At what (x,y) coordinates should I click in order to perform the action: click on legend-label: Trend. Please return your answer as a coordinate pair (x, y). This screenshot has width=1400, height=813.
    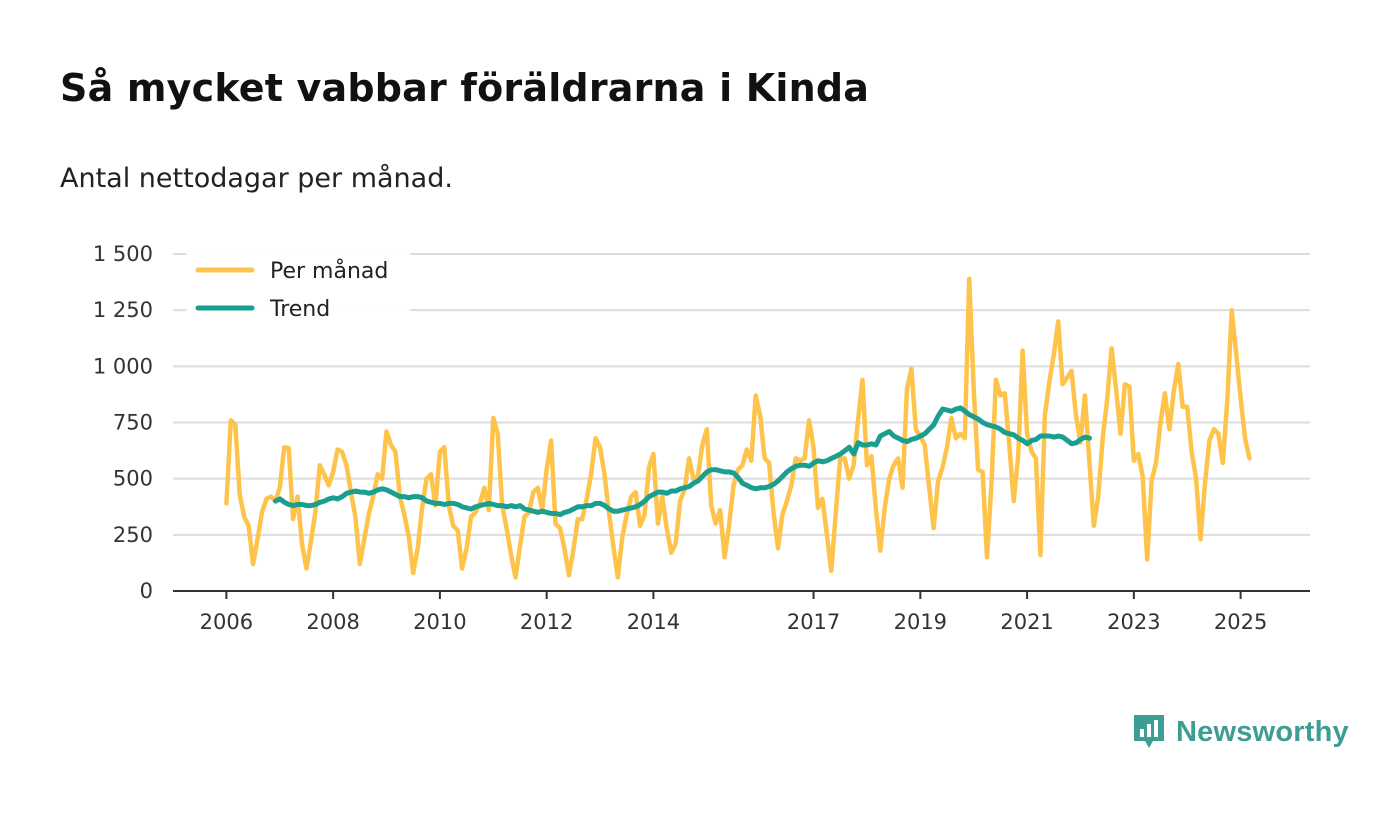
    Looking at the image, I should click on (299, 309).